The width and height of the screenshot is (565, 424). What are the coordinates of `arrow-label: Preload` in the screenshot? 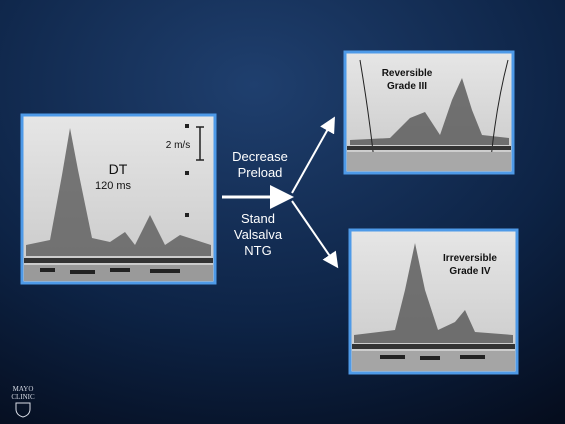 It's located at (260, 172).